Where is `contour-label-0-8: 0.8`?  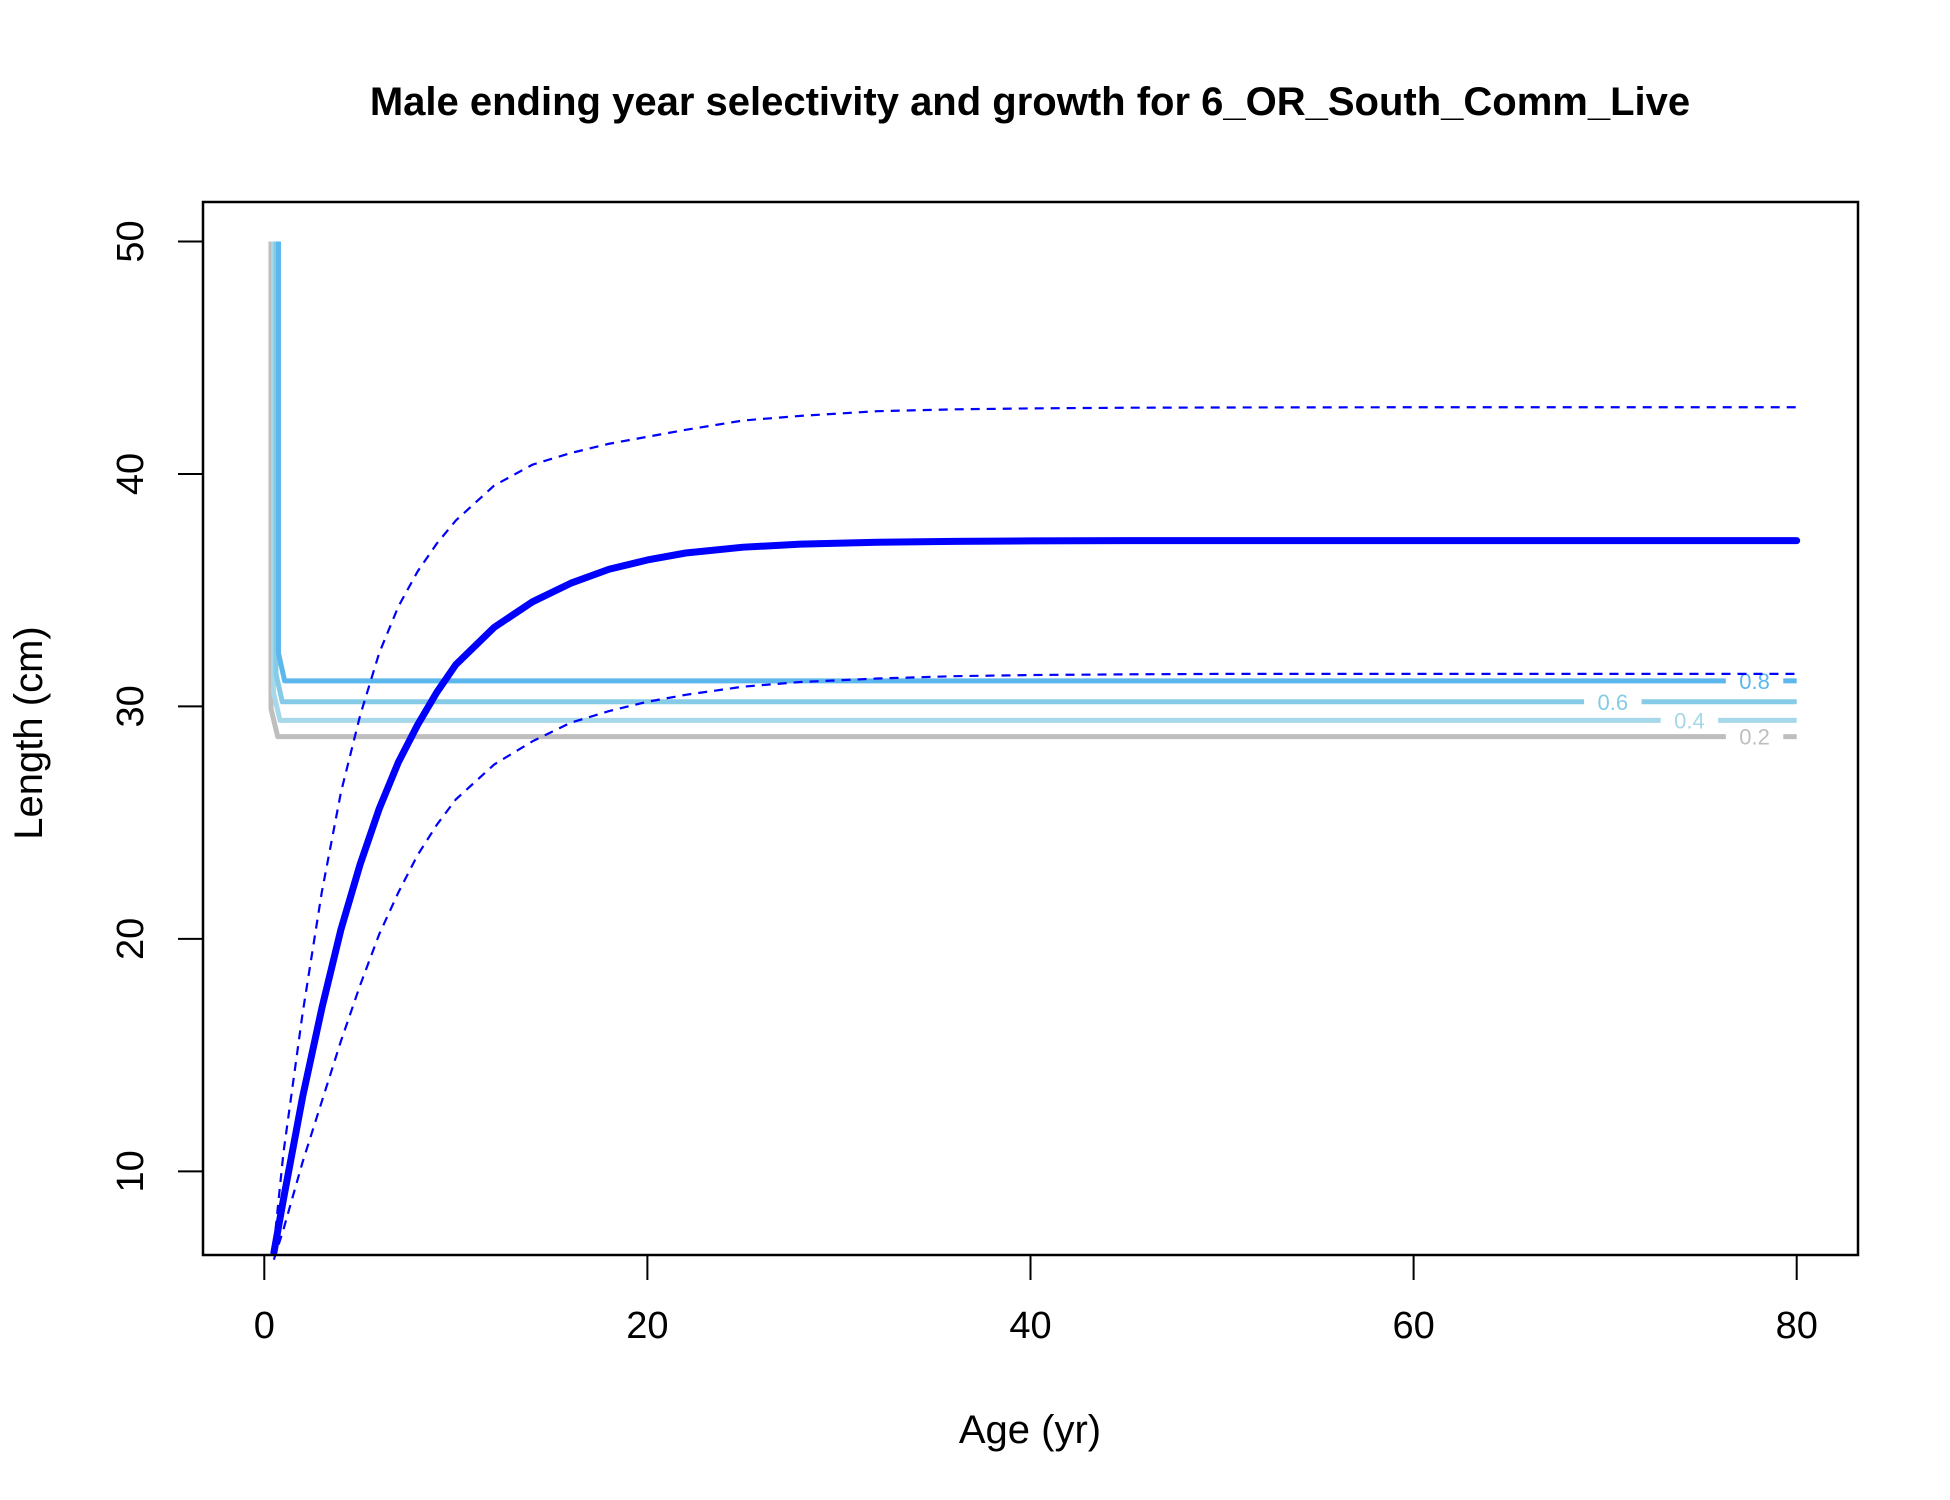
contour-label-0-8: 0.8 is located at coordinates (1754, 681).